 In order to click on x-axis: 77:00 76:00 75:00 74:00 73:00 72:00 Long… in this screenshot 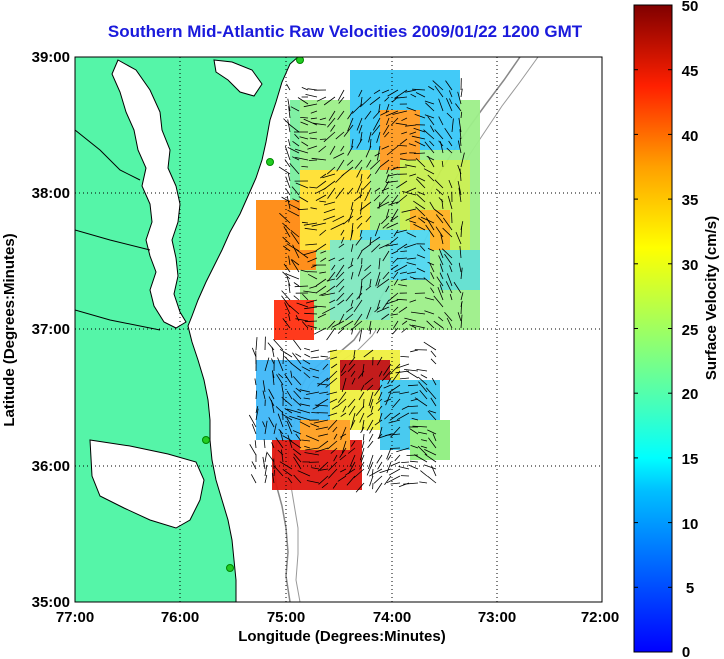, I will do `click(337, 627)`.